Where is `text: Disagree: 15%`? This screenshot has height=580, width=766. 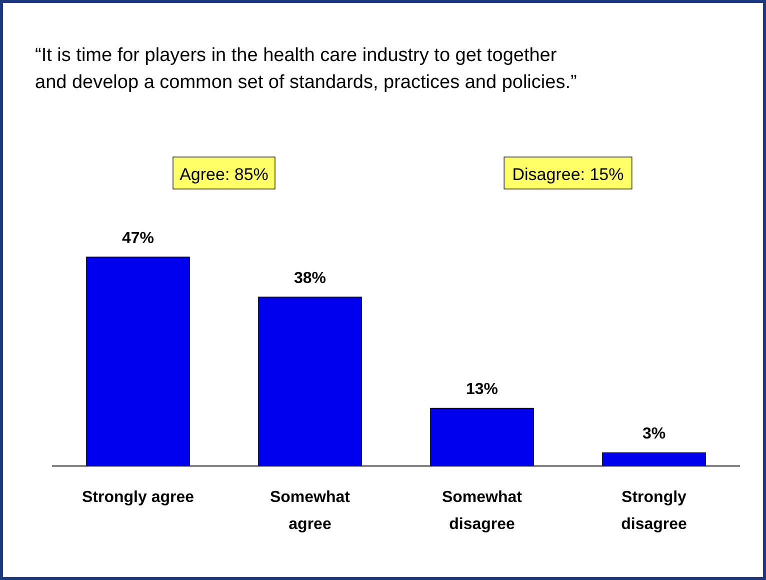 text: Disagree: 15% is located at coordinates (568, 174).